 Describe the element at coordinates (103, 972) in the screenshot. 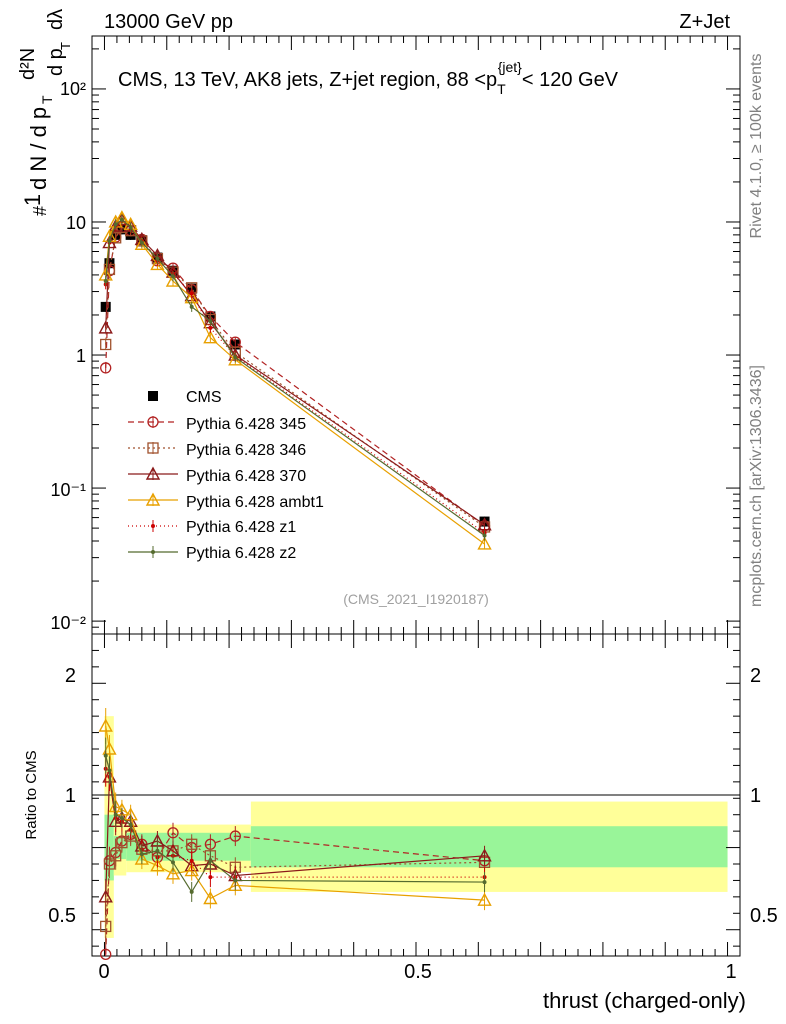

I see `x-tick-label: 0` at that location.